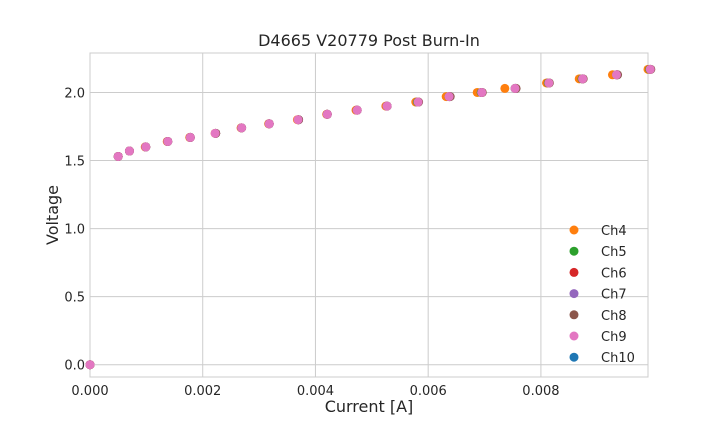  I want to click on legend-item-ch7: Ch7, so click(598, 295).